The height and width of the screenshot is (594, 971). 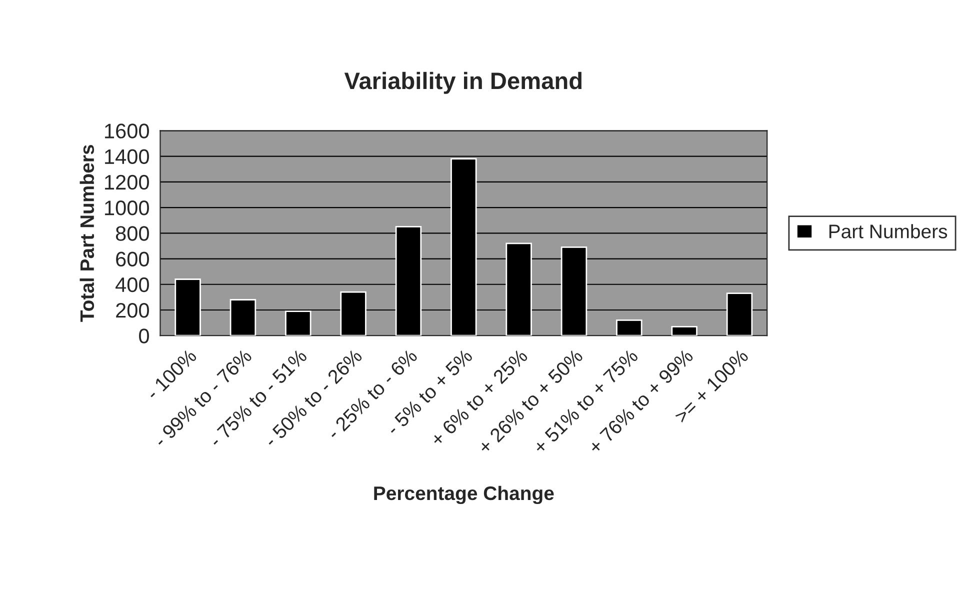 What do you see at coordinates (464, 495) in the screenshot?
I see `x-axis-title: Percentage Change` at bounding box center [464, 495].